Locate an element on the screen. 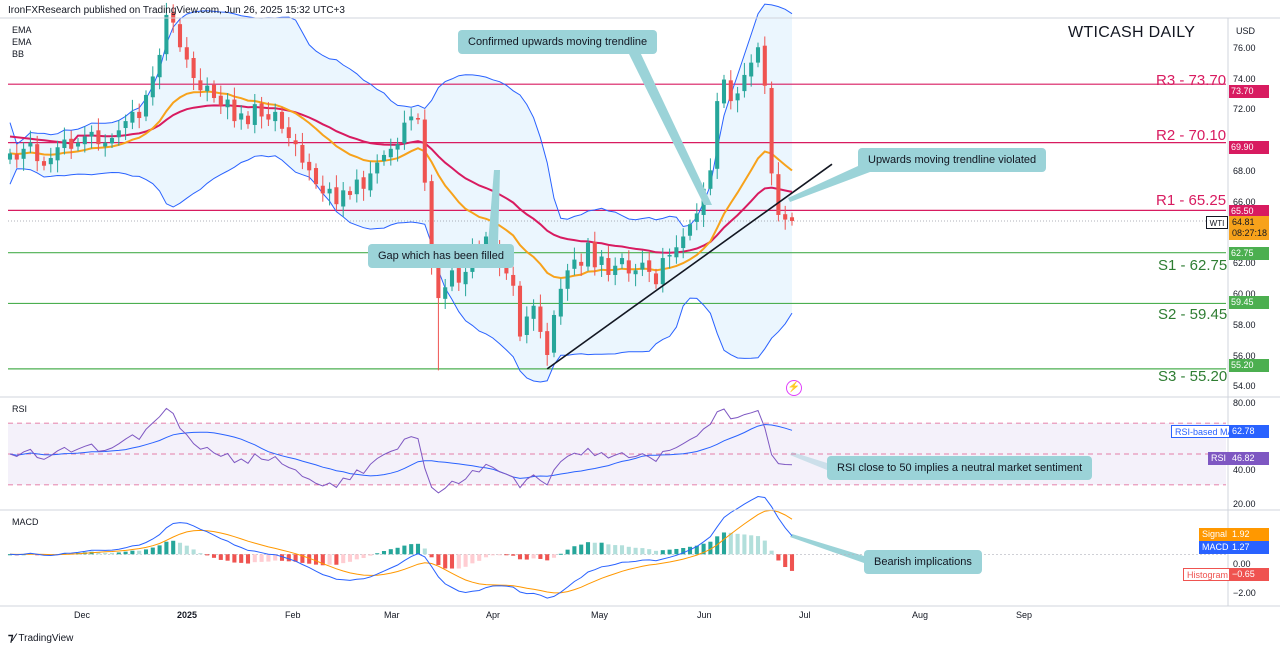 The height and width of the screenshot is (649, 1280). price-tick: 56.00 is located at coordinates (1244, 355).